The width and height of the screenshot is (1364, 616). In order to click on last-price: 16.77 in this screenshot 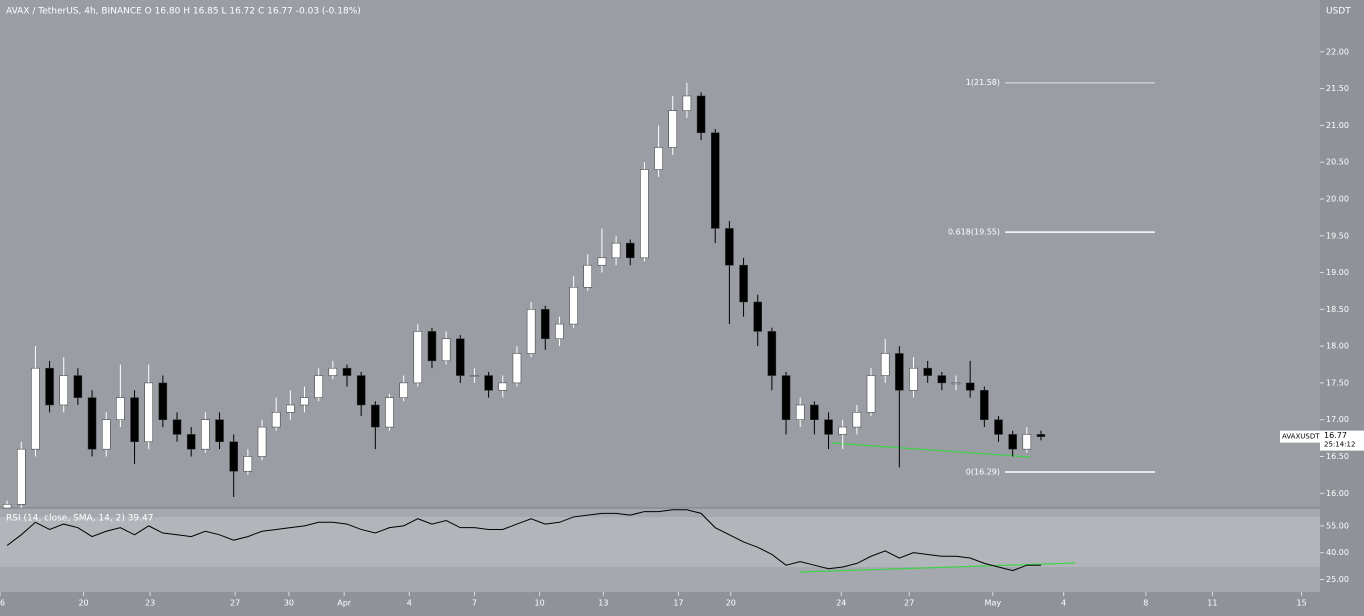, I will do `click(1335, 435)`.